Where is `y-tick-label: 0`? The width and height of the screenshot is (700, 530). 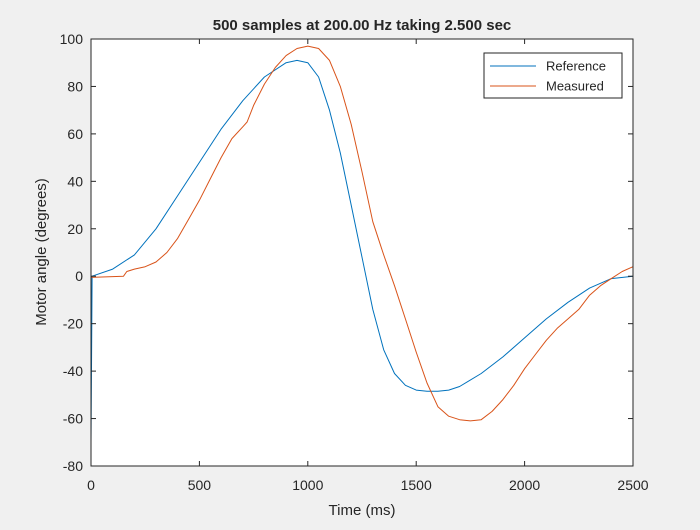
y-tick-label: 0 is located at coordinates (79, 276).